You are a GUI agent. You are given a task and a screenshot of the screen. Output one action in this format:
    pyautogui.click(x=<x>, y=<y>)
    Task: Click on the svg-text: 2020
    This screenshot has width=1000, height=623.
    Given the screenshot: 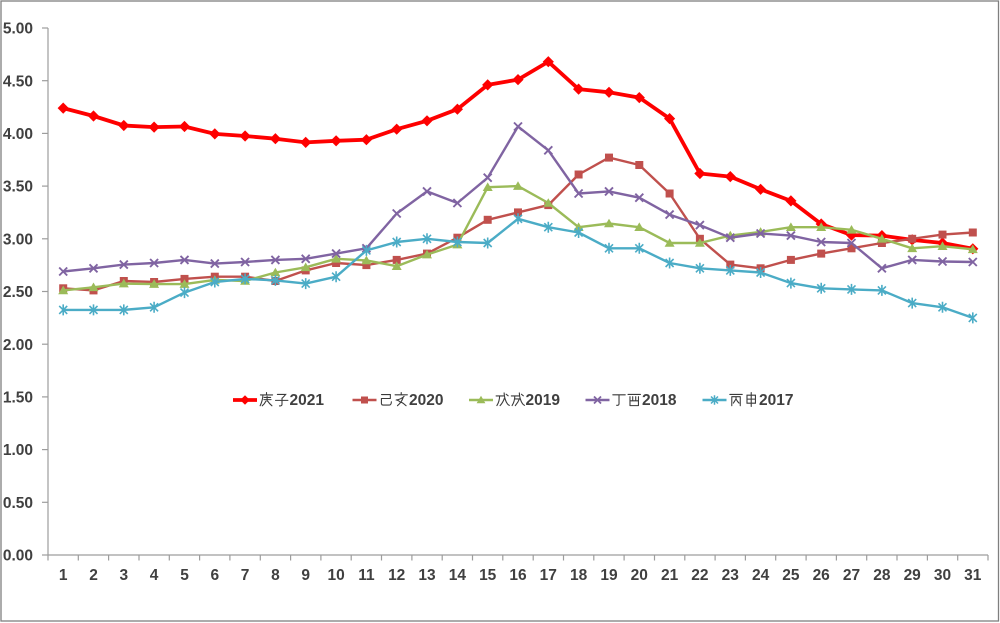 What is the action you would take?
    pyautogui.click(x=426, y=400)
    